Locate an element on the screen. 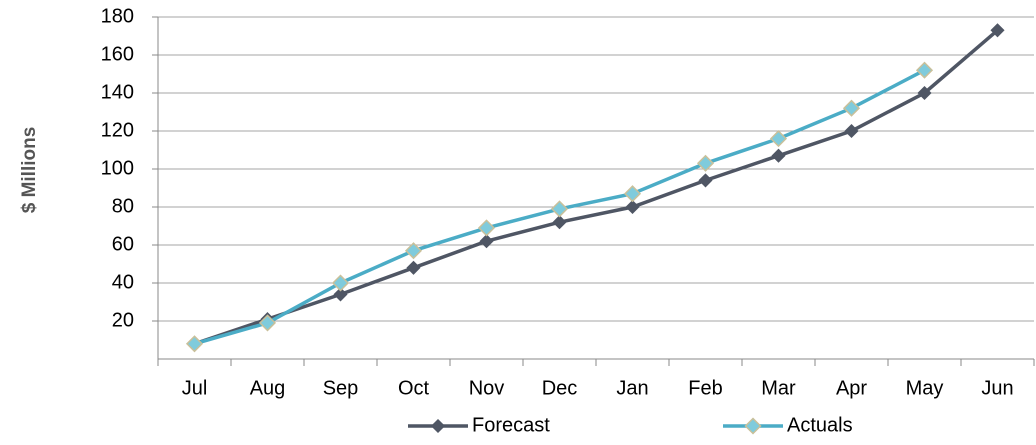 The image size is (1036, 445). y-tick-label: 160 is located at coordinates (117, 54).